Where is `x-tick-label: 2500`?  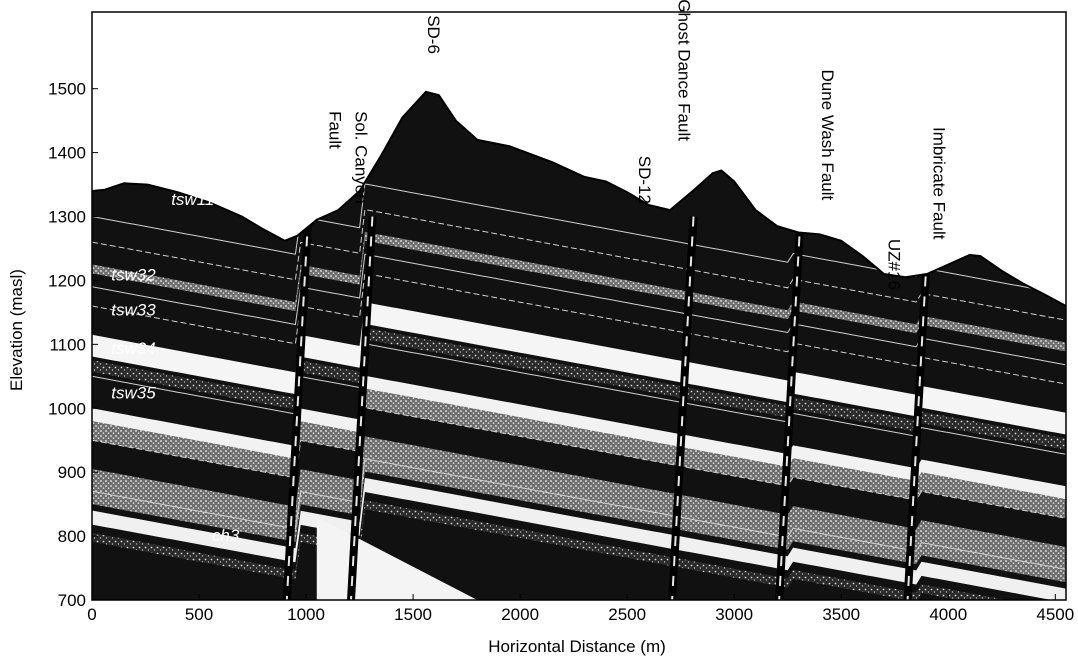 x-tick-label: 2500 is located at coordinates (627, 614).